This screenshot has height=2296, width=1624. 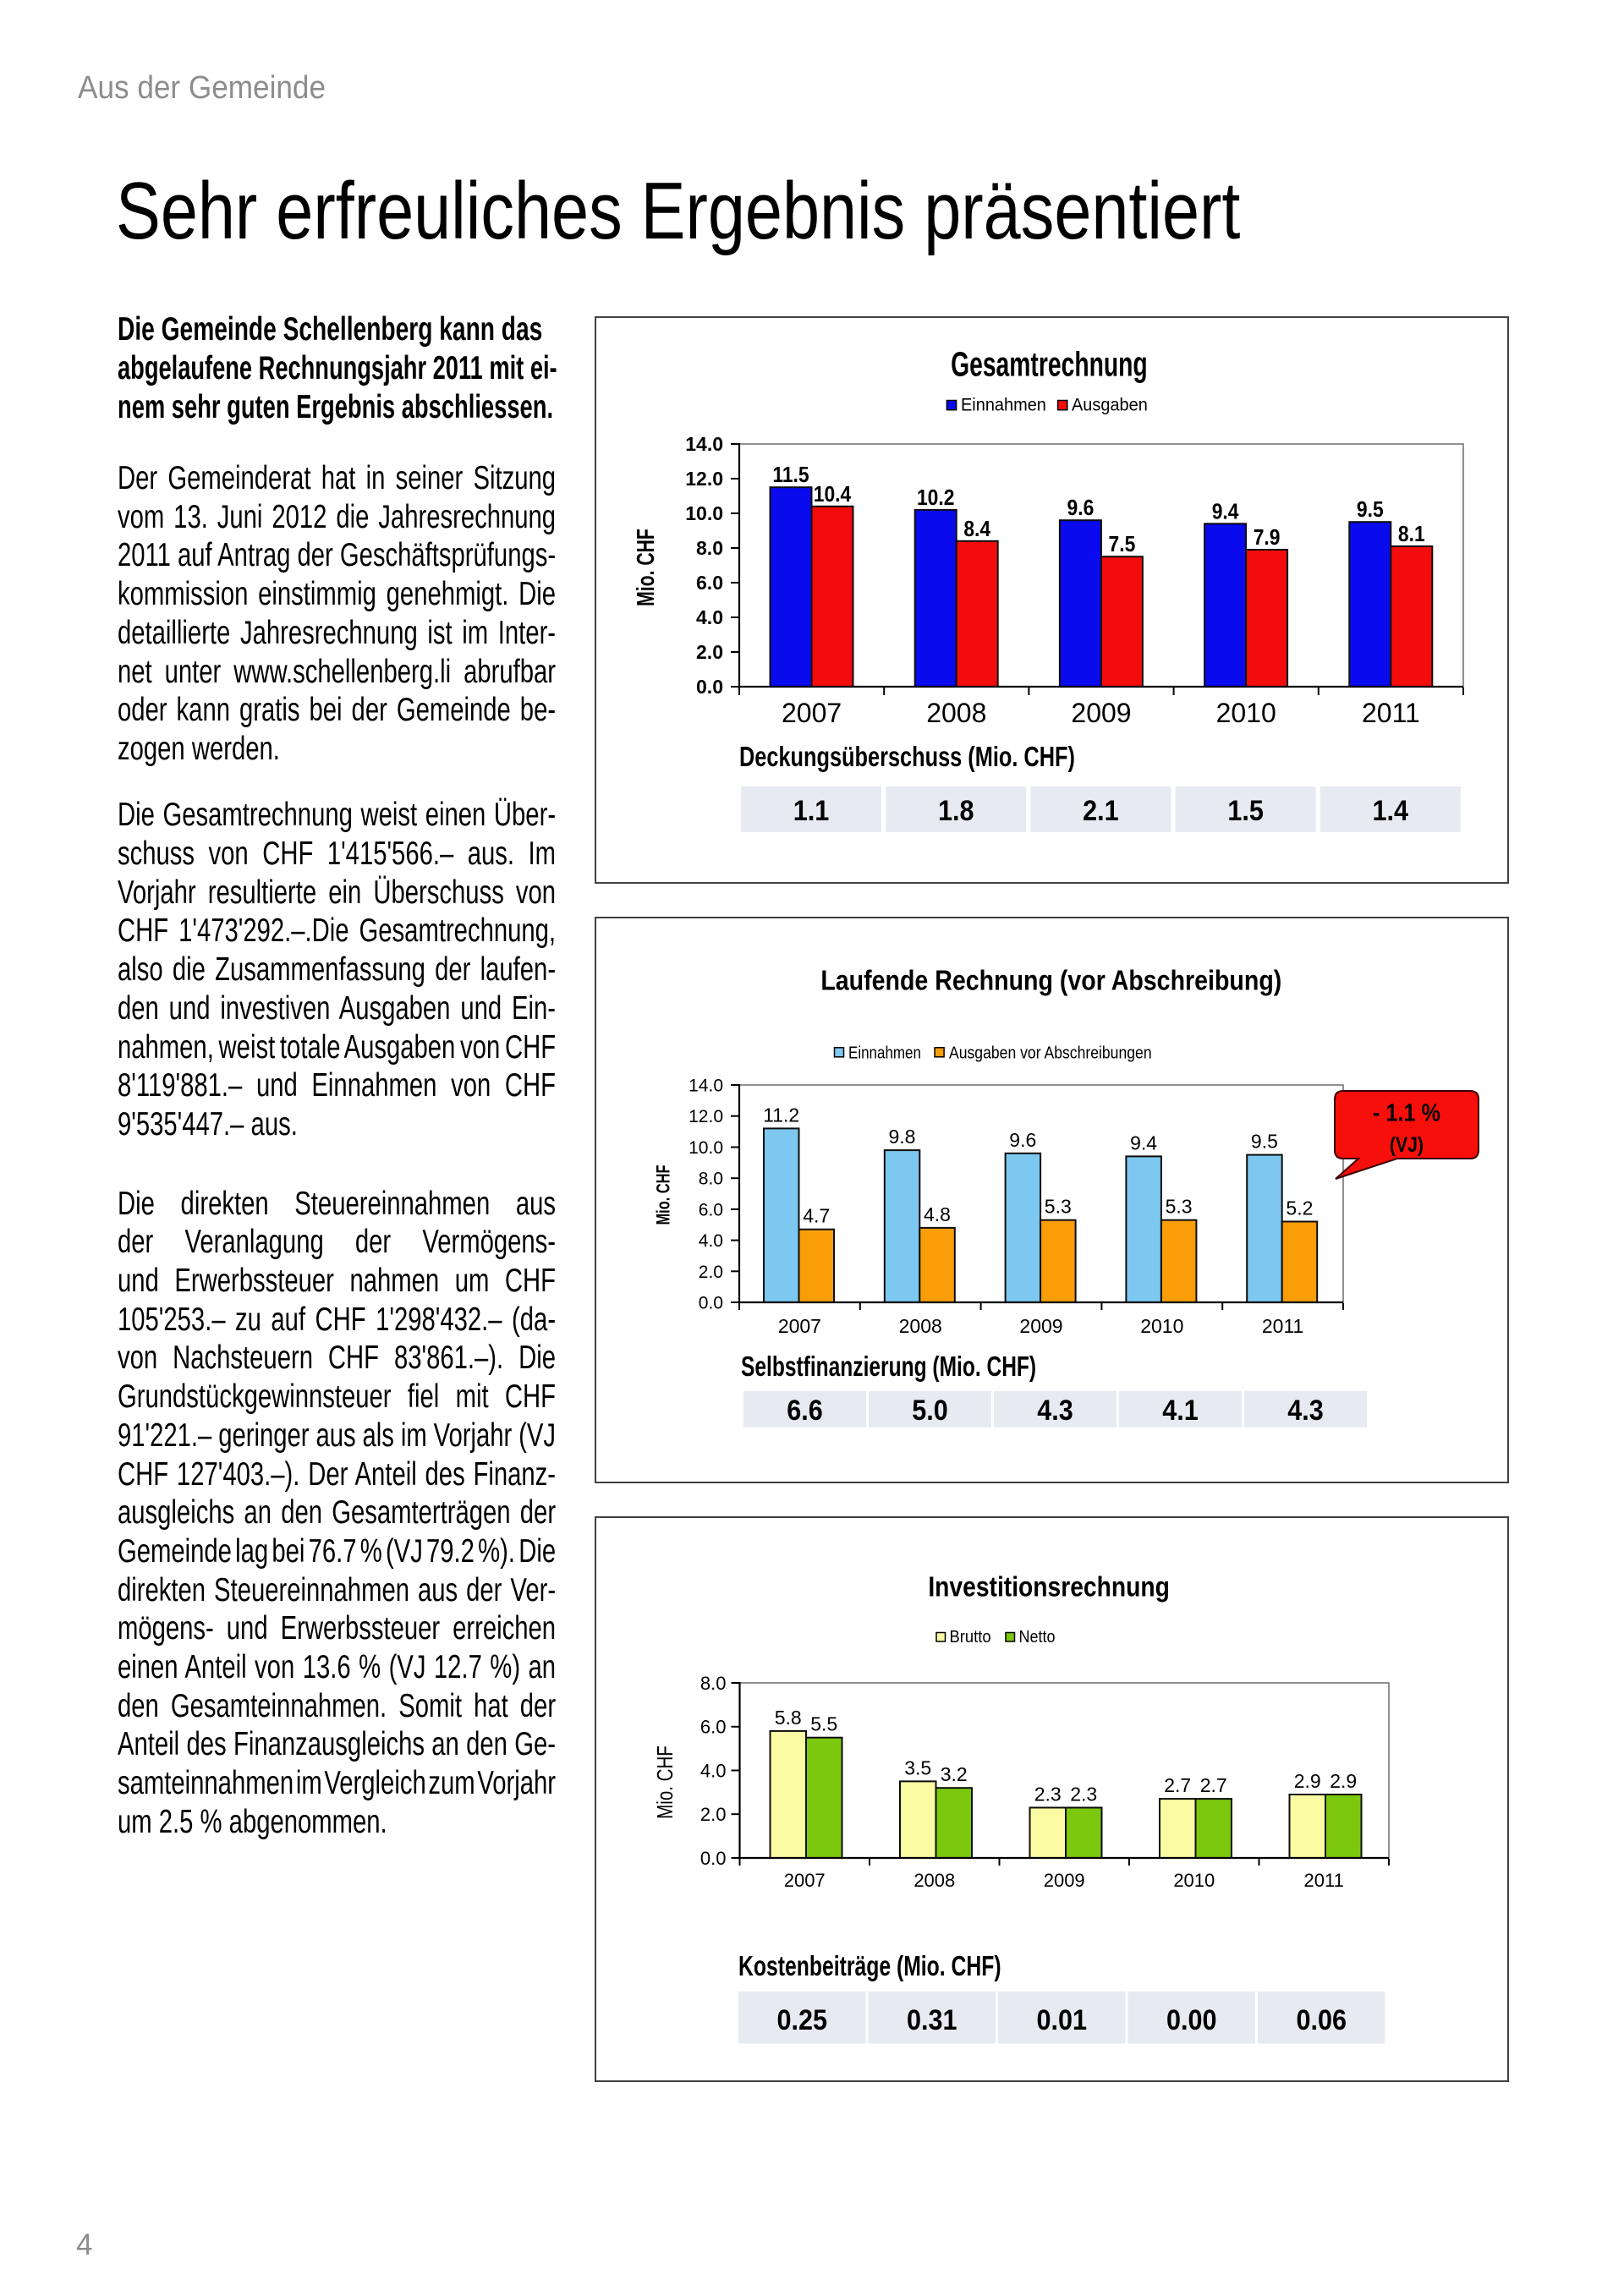 What do you see at coordinates (202, 87) in the screenshot?
I see `svg-text: Aus der Gemeinde` at bounding box center [202, 87].